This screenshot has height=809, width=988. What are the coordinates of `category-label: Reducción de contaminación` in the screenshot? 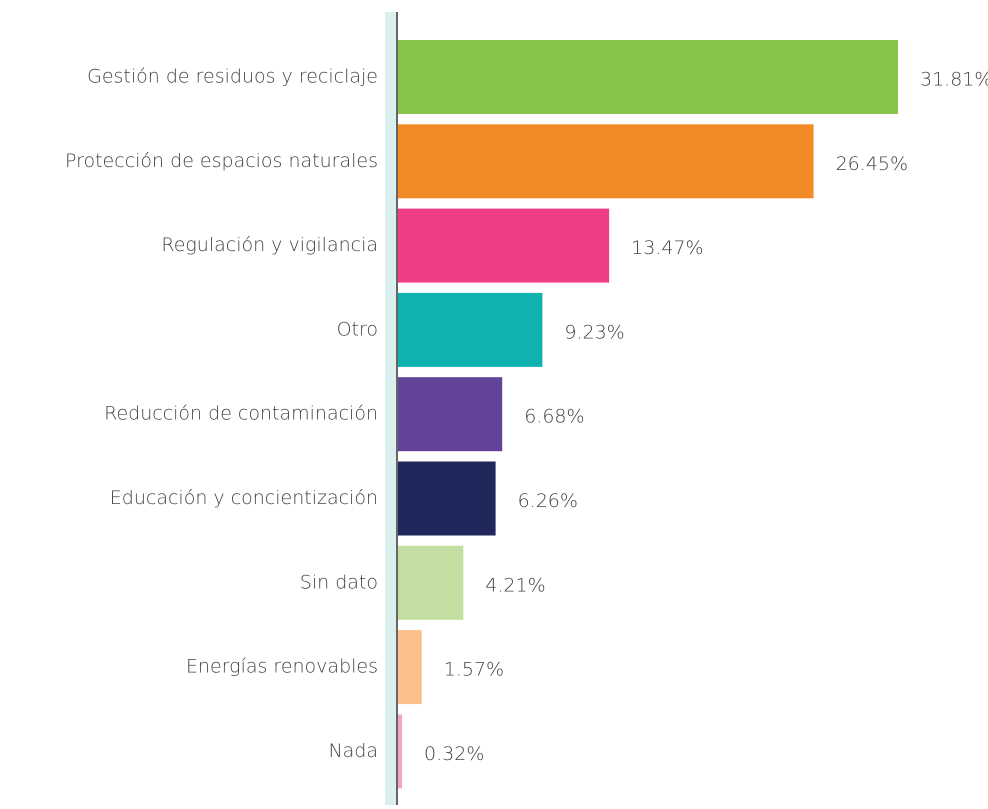 It's located at (241, 414).